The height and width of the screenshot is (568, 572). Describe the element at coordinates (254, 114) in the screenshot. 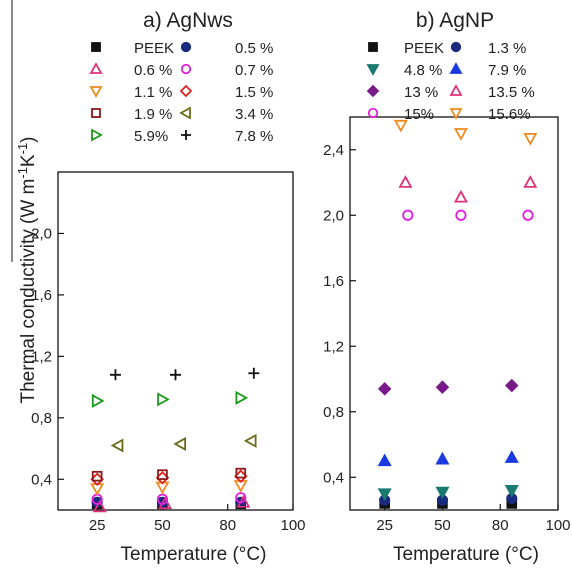

I see `legend-label: 3.4 %` at that location.